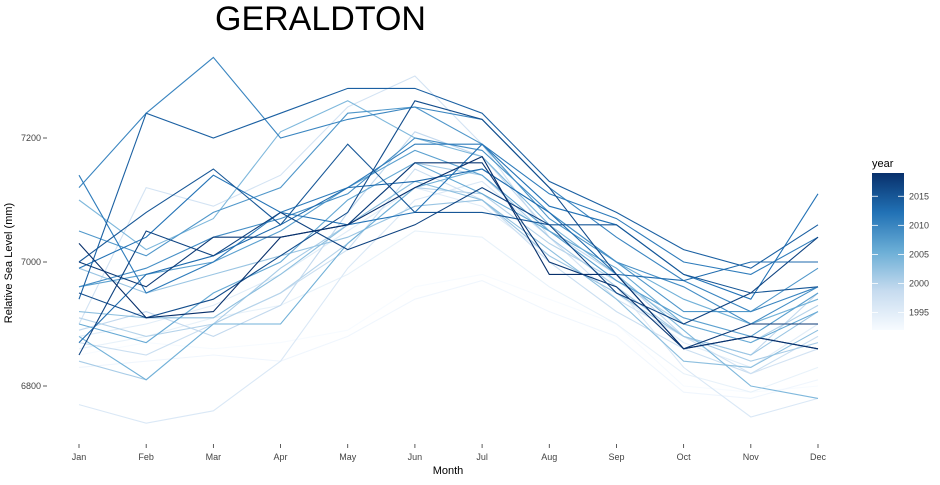 Image resolution: width=940 pixels, height=485 pixels. Describe the element at coordinates (919, 225) in the screenshot. I see `legend-tick-label-2010: 2010` at that location.